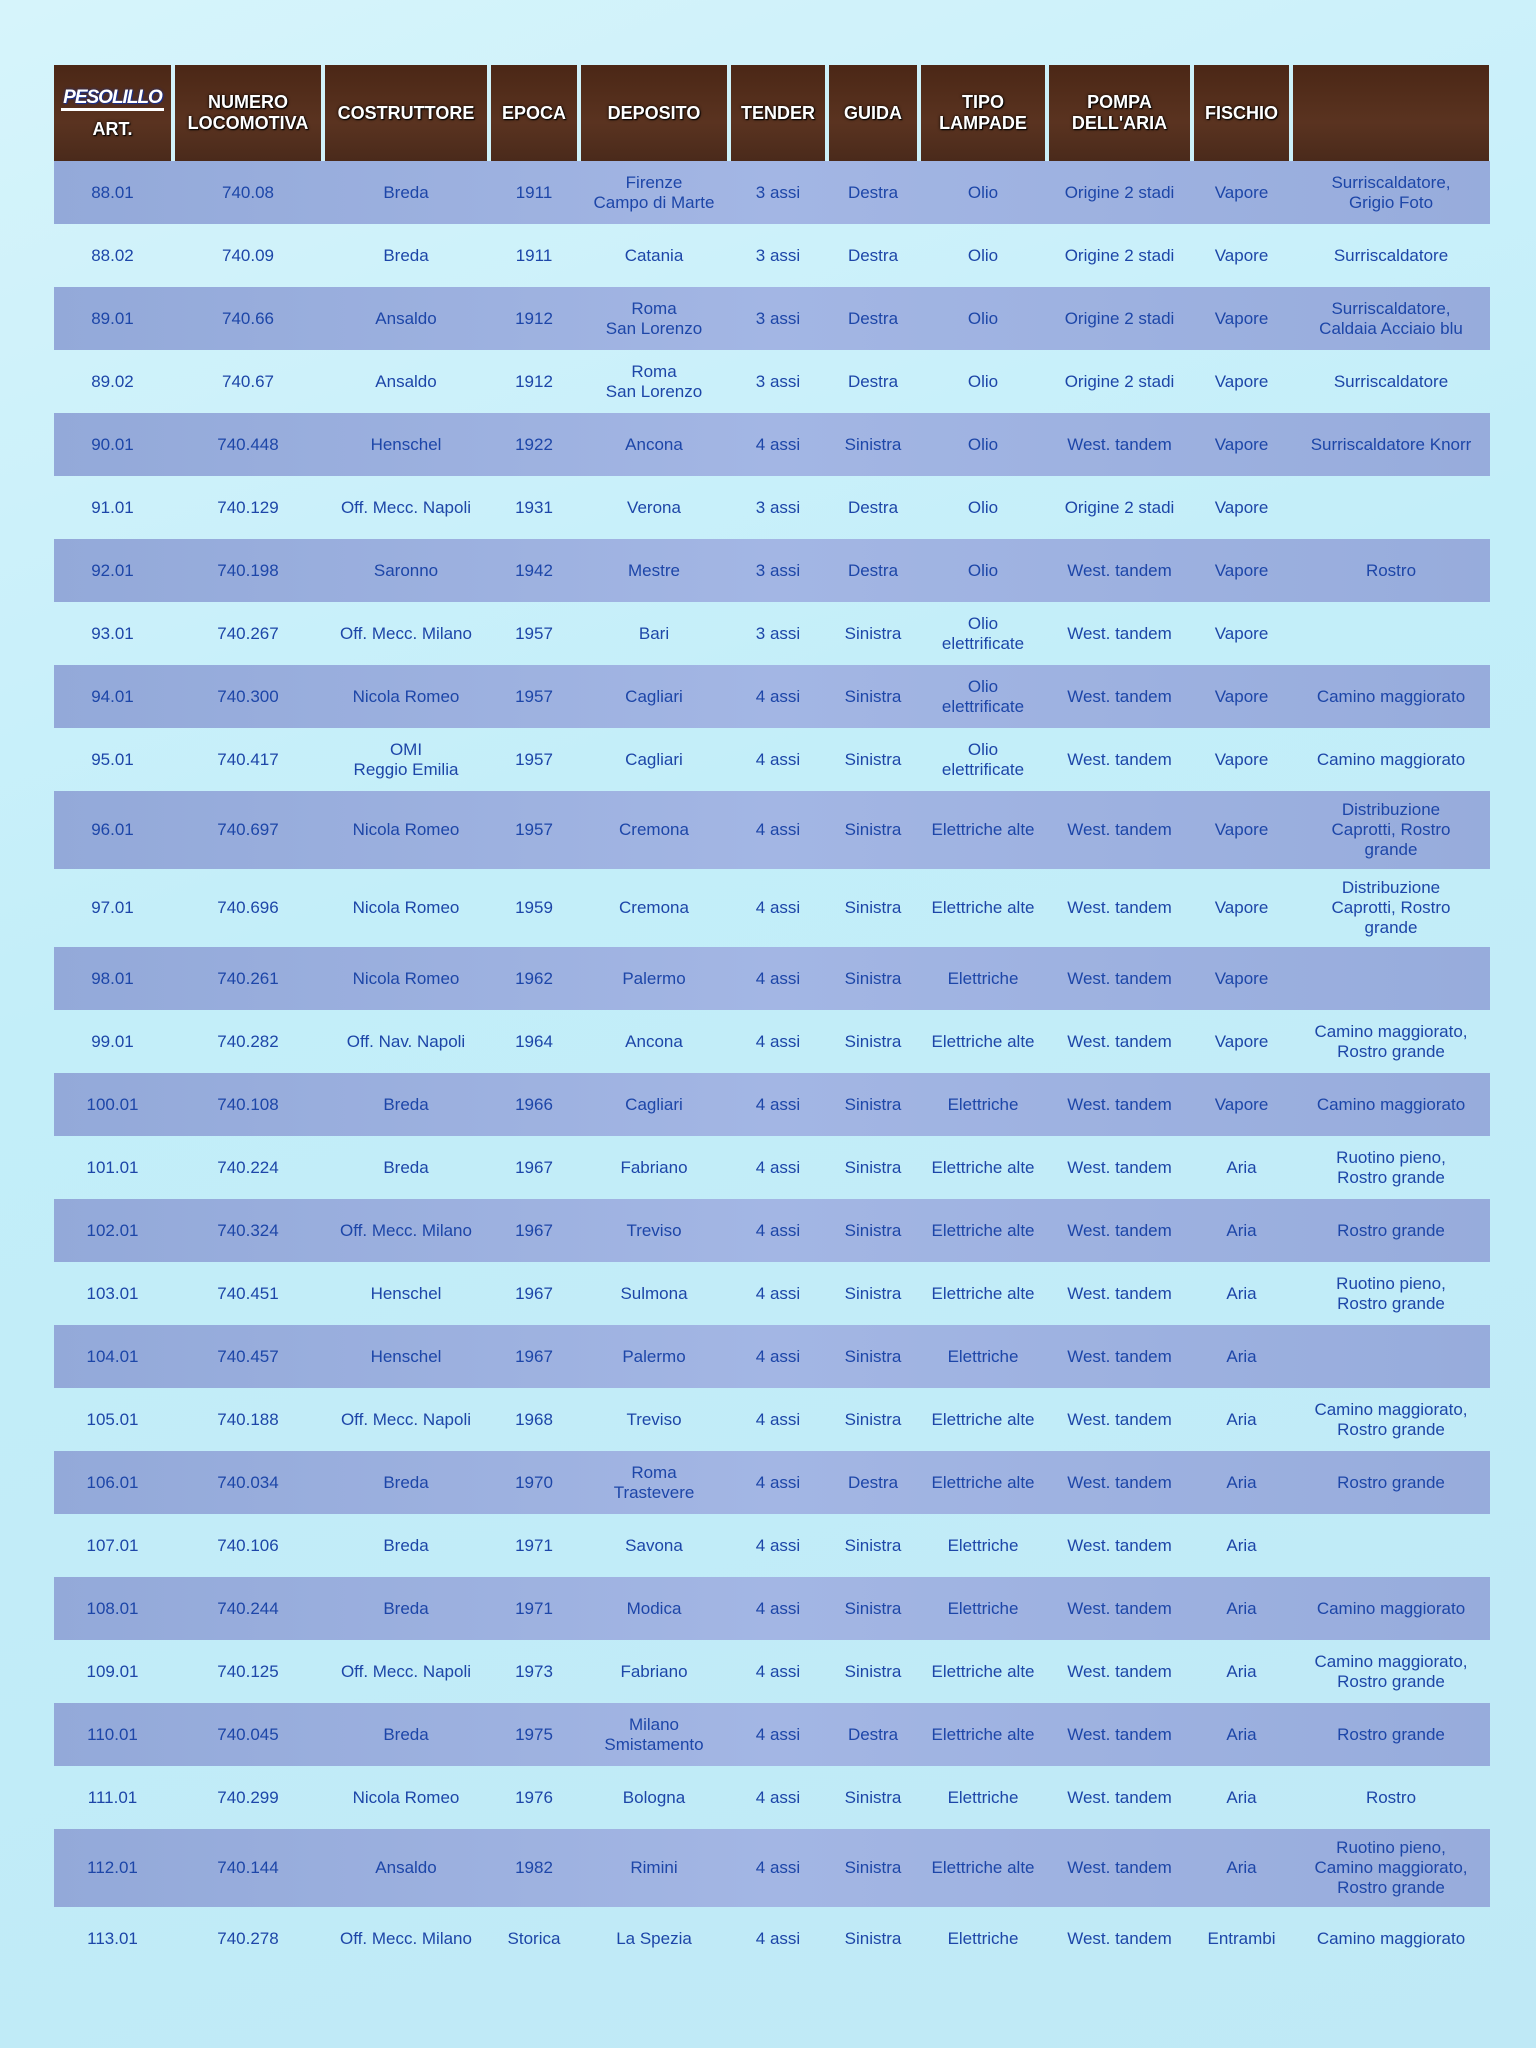  Describe the element at coordinates (248, 1230) in the screenshot. I see `cell-numero: 740.324` at that location.